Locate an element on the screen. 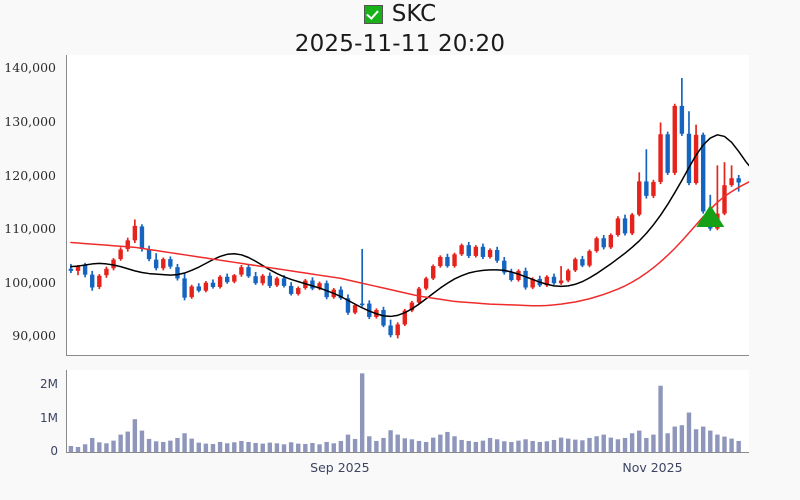  volume-plot-area is located at coordinates (407, 411).